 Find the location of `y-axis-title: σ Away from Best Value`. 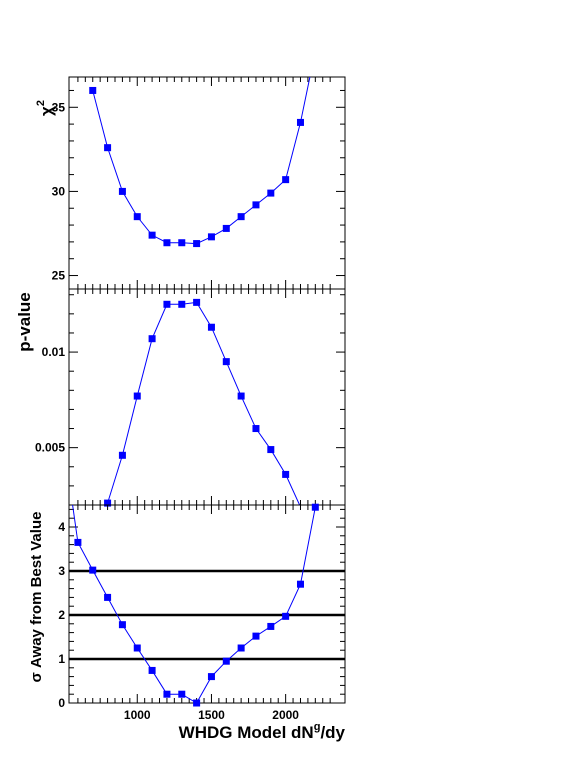

y-axis-title: σ Away from Best Value is located at coordinates (36, 597).